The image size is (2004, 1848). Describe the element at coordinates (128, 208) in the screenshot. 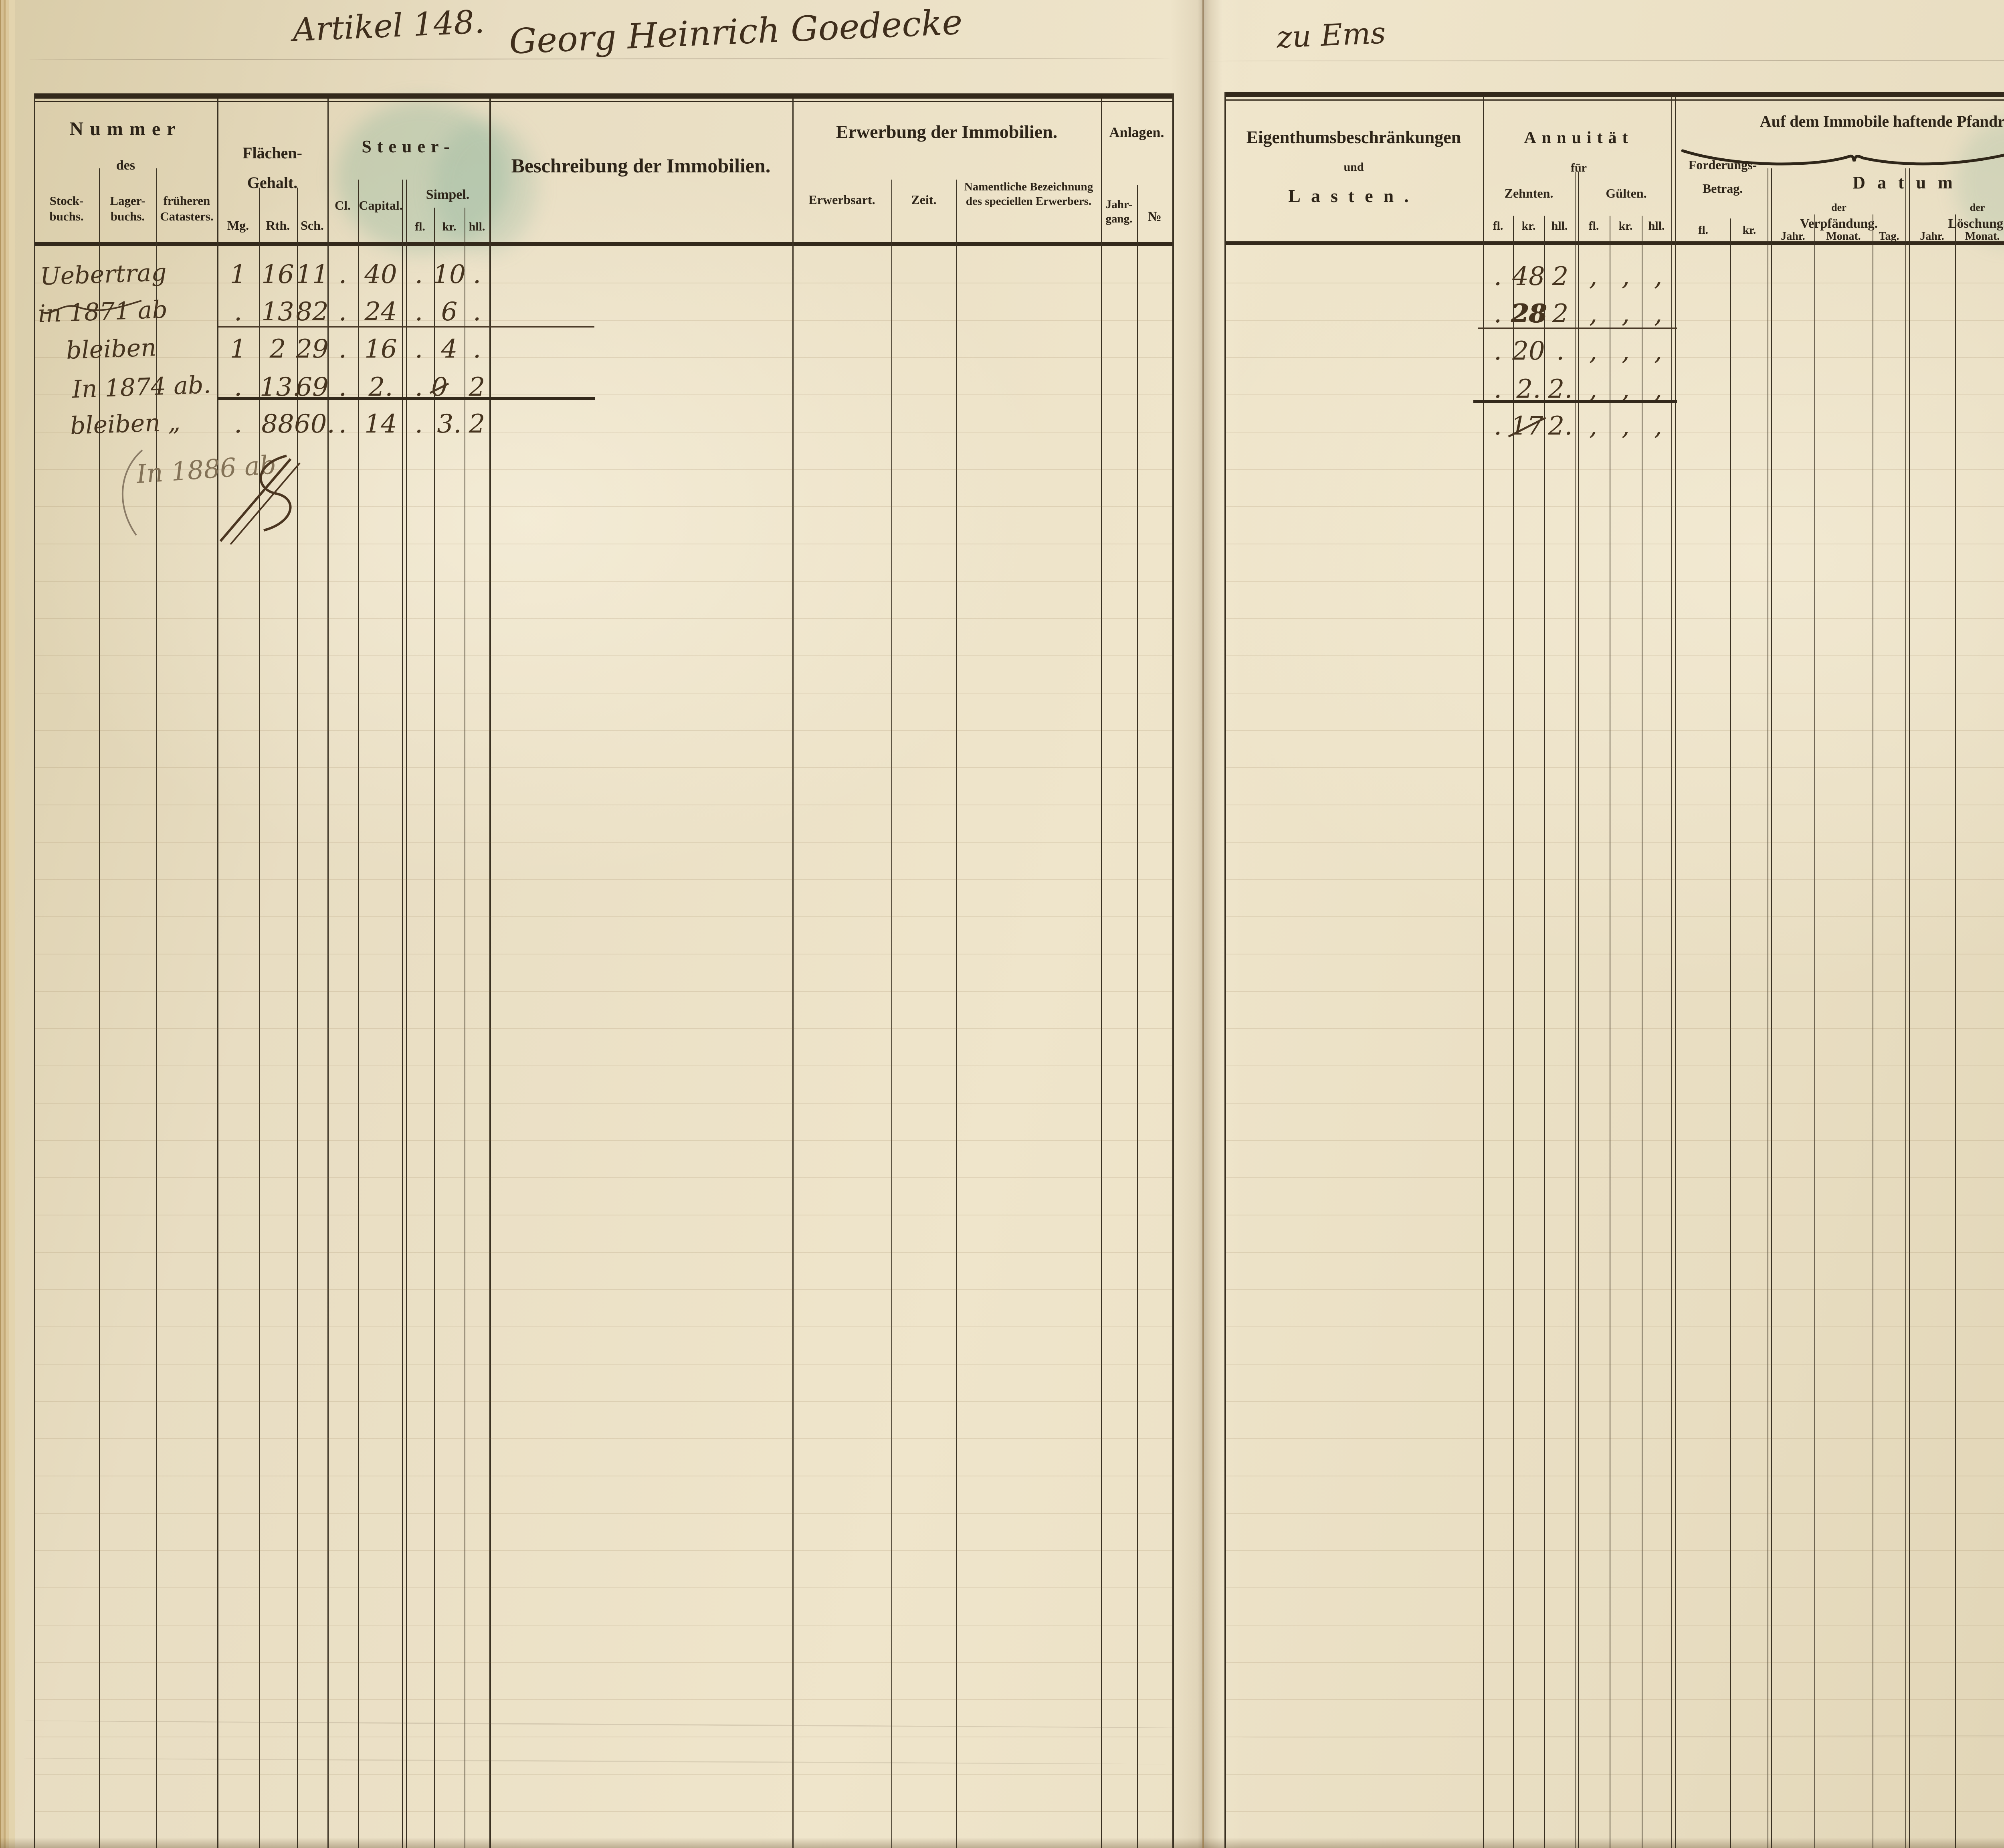

I see `header-lagerbuchs: Lager- buchs.` at that location.